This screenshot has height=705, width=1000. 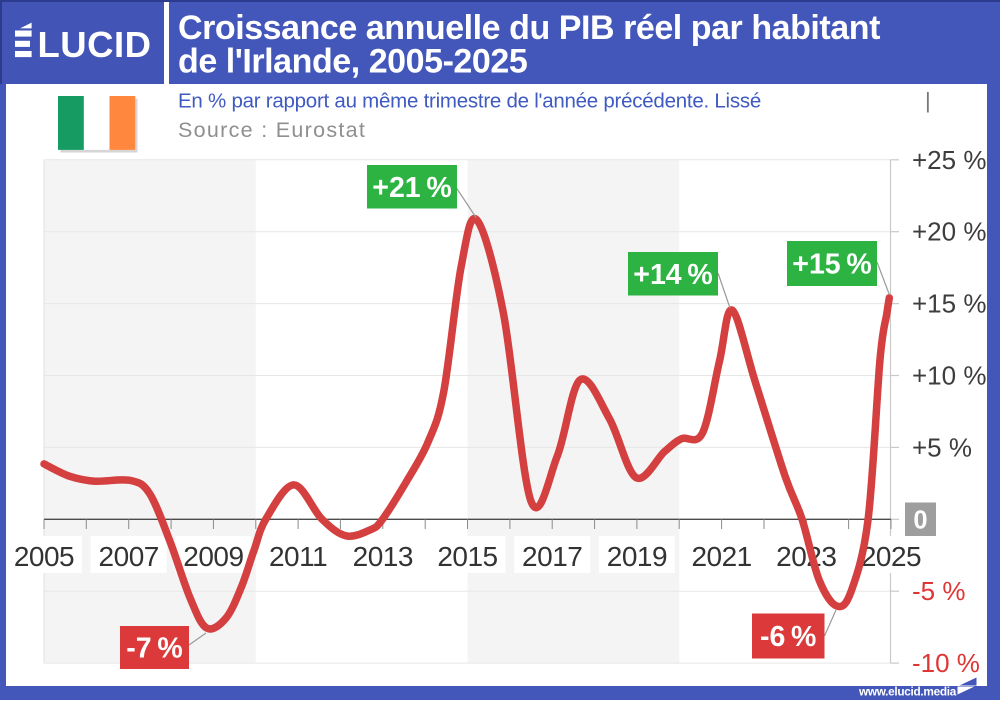 I want to click on svg-text: -6 %, so click(x=788, y=637).